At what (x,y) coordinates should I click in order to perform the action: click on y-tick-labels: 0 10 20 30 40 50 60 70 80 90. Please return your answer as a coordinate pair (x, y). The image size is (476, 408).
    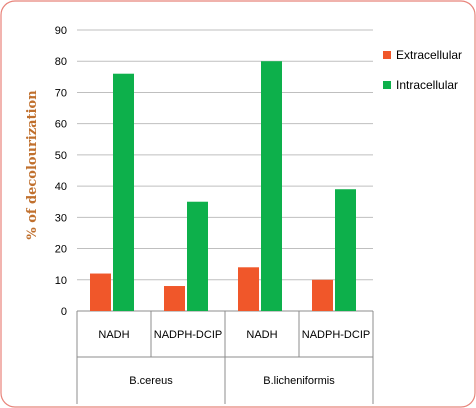
    Looking at the image, I should click on (61, 171).